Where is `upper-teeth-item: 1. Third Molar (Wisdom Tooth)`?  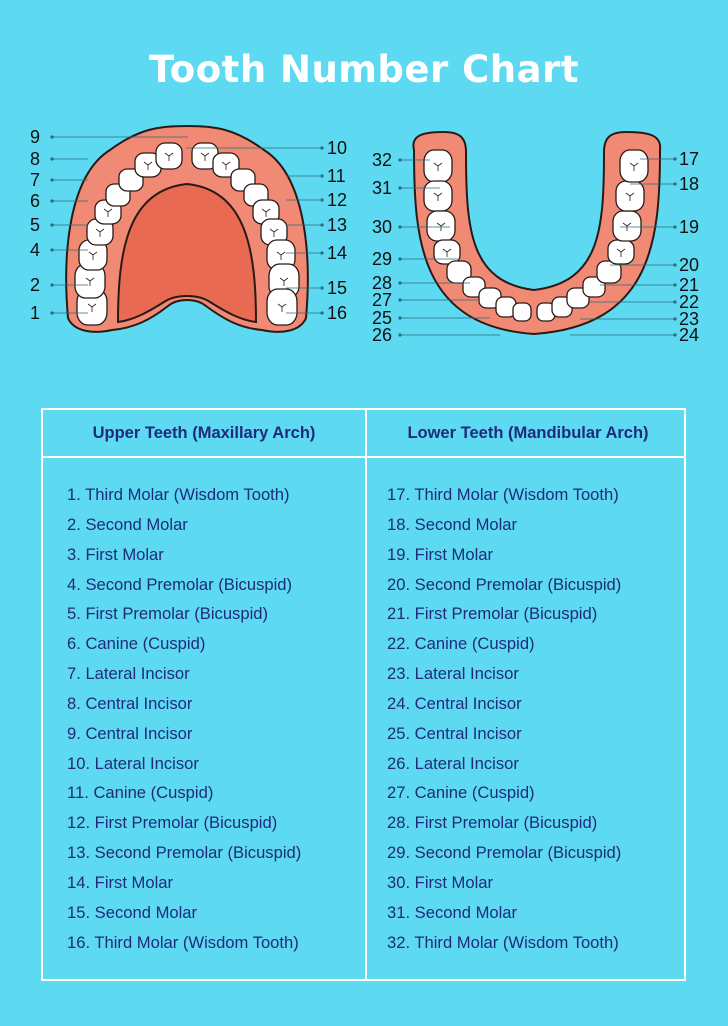
upper-teeth-item: 1. Third Molar (Wisdom Tooth) is located at coordinates (178, 494).